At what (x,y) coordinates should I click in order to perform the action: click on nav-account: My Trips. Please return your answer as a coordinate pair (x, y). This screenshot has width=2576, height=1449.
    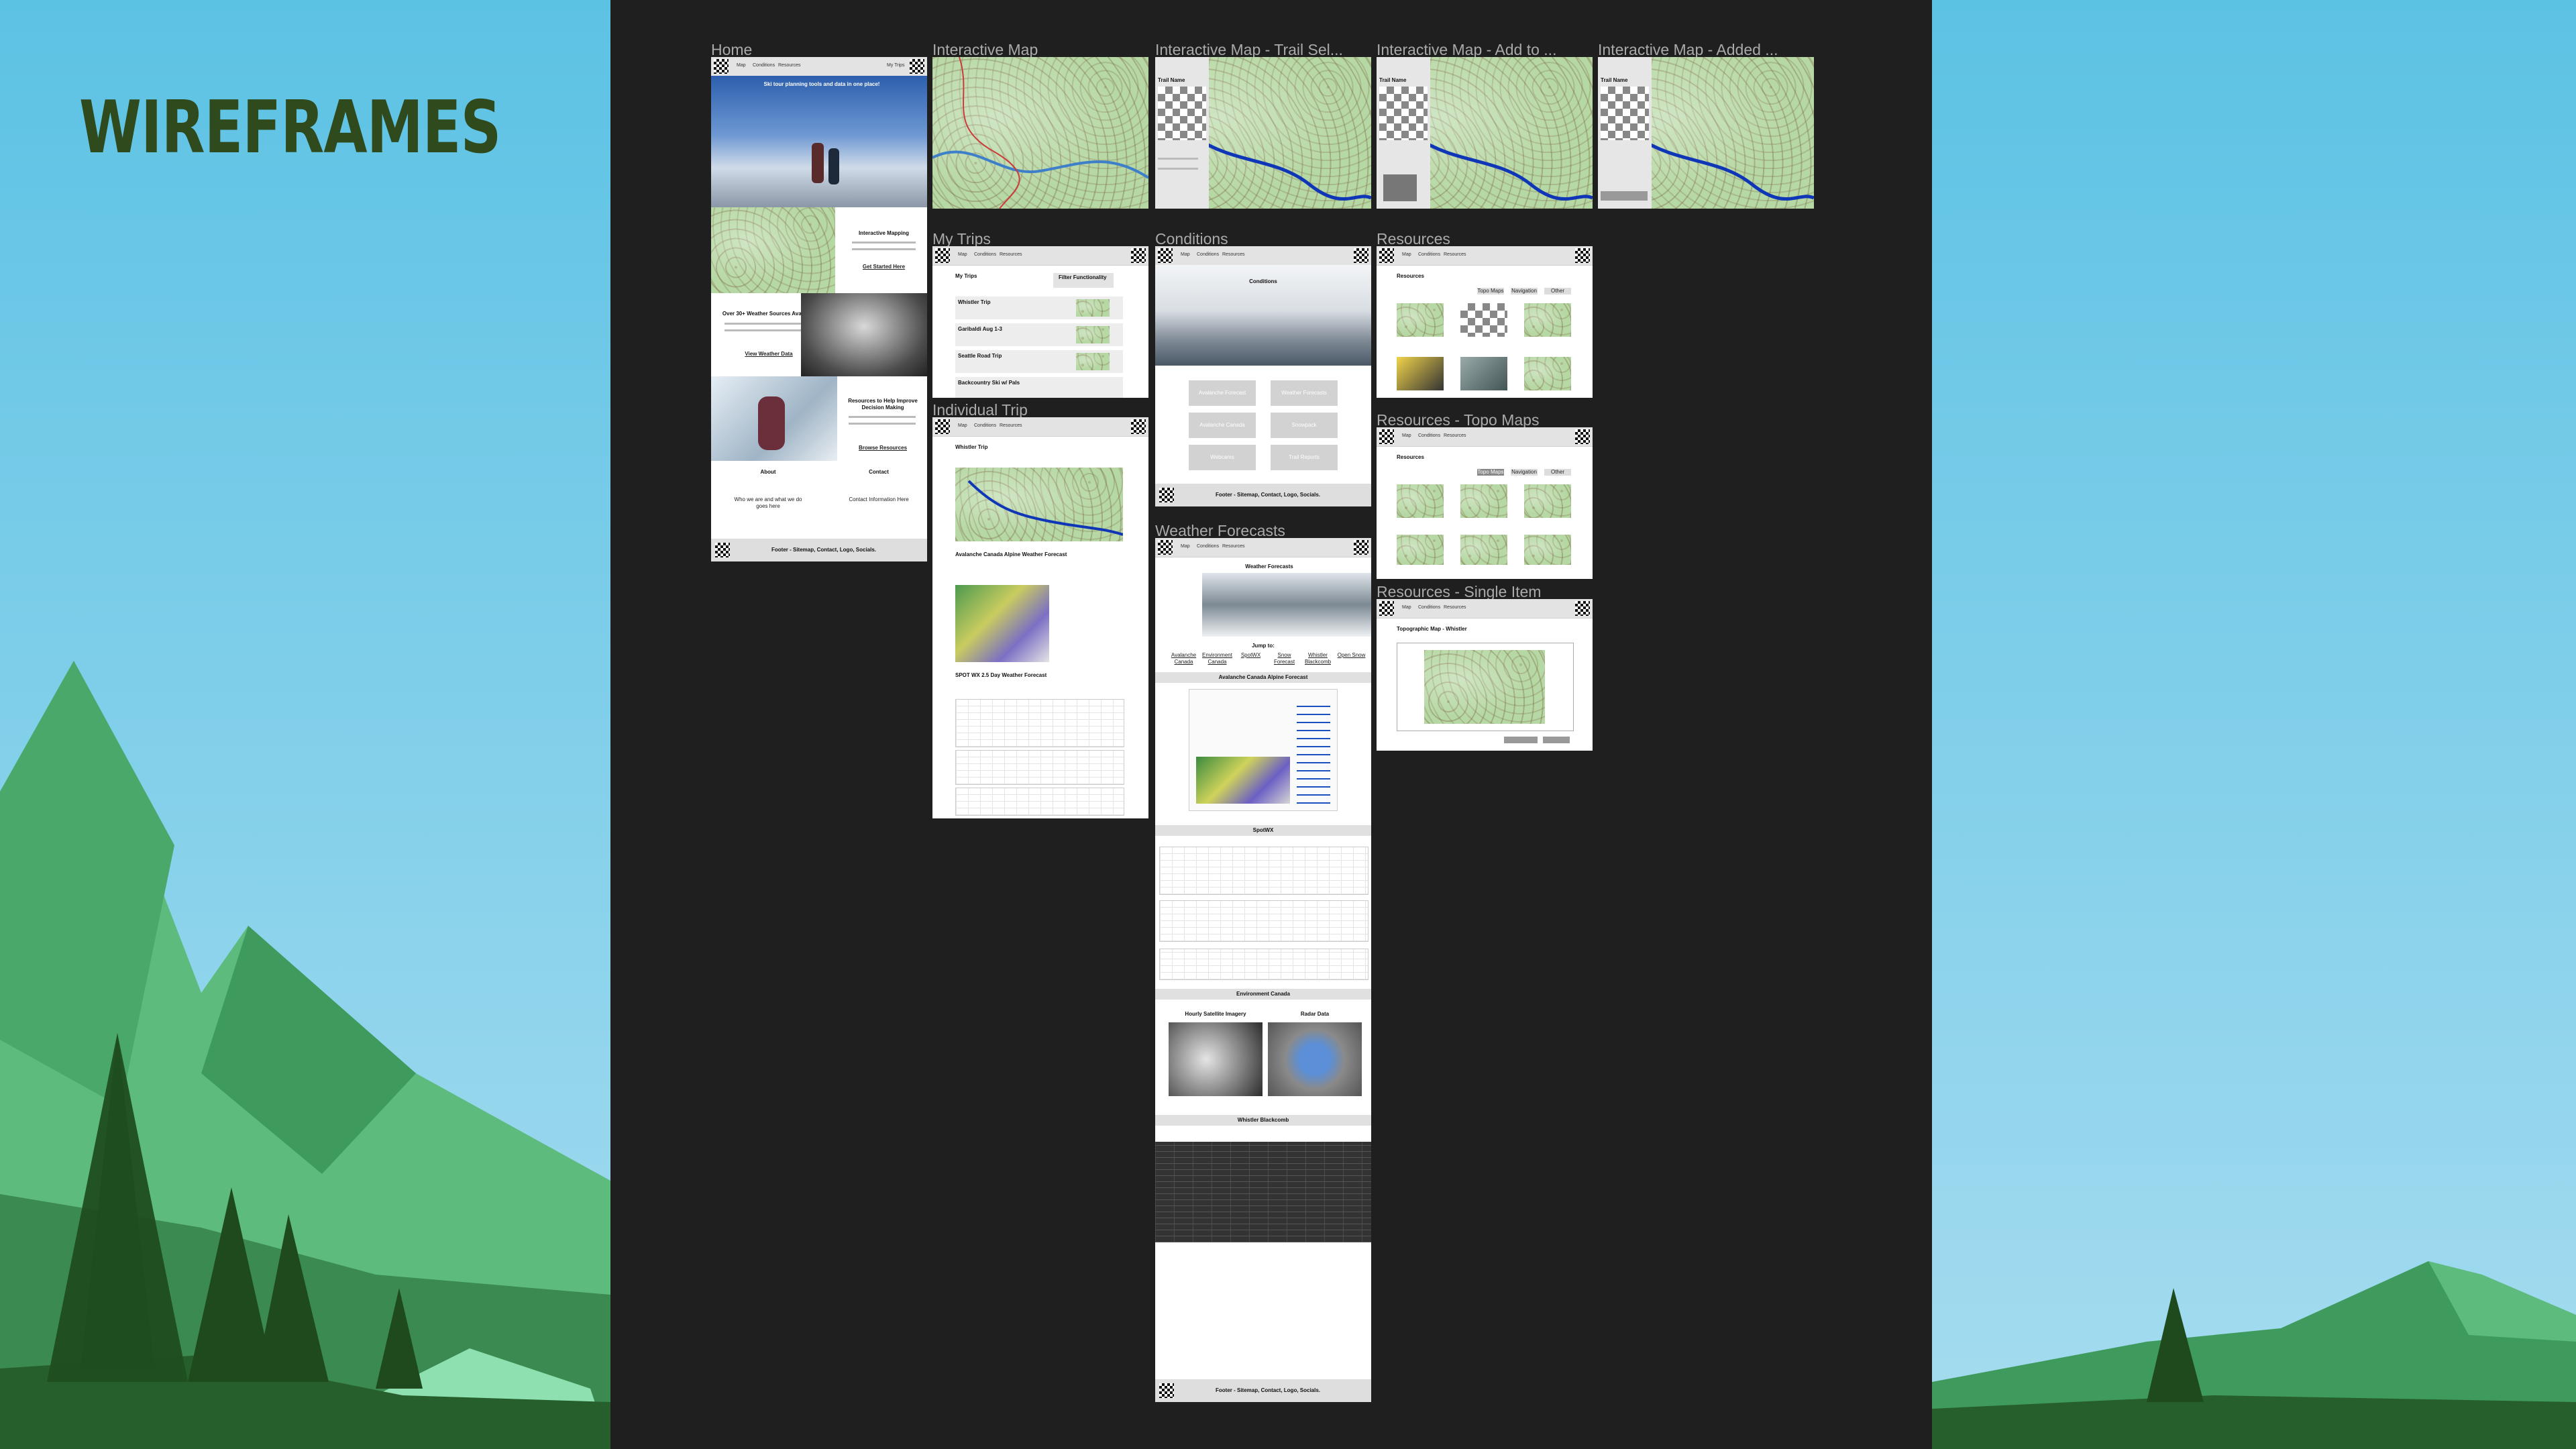
    Looking at the image, I should click on (896, 65).